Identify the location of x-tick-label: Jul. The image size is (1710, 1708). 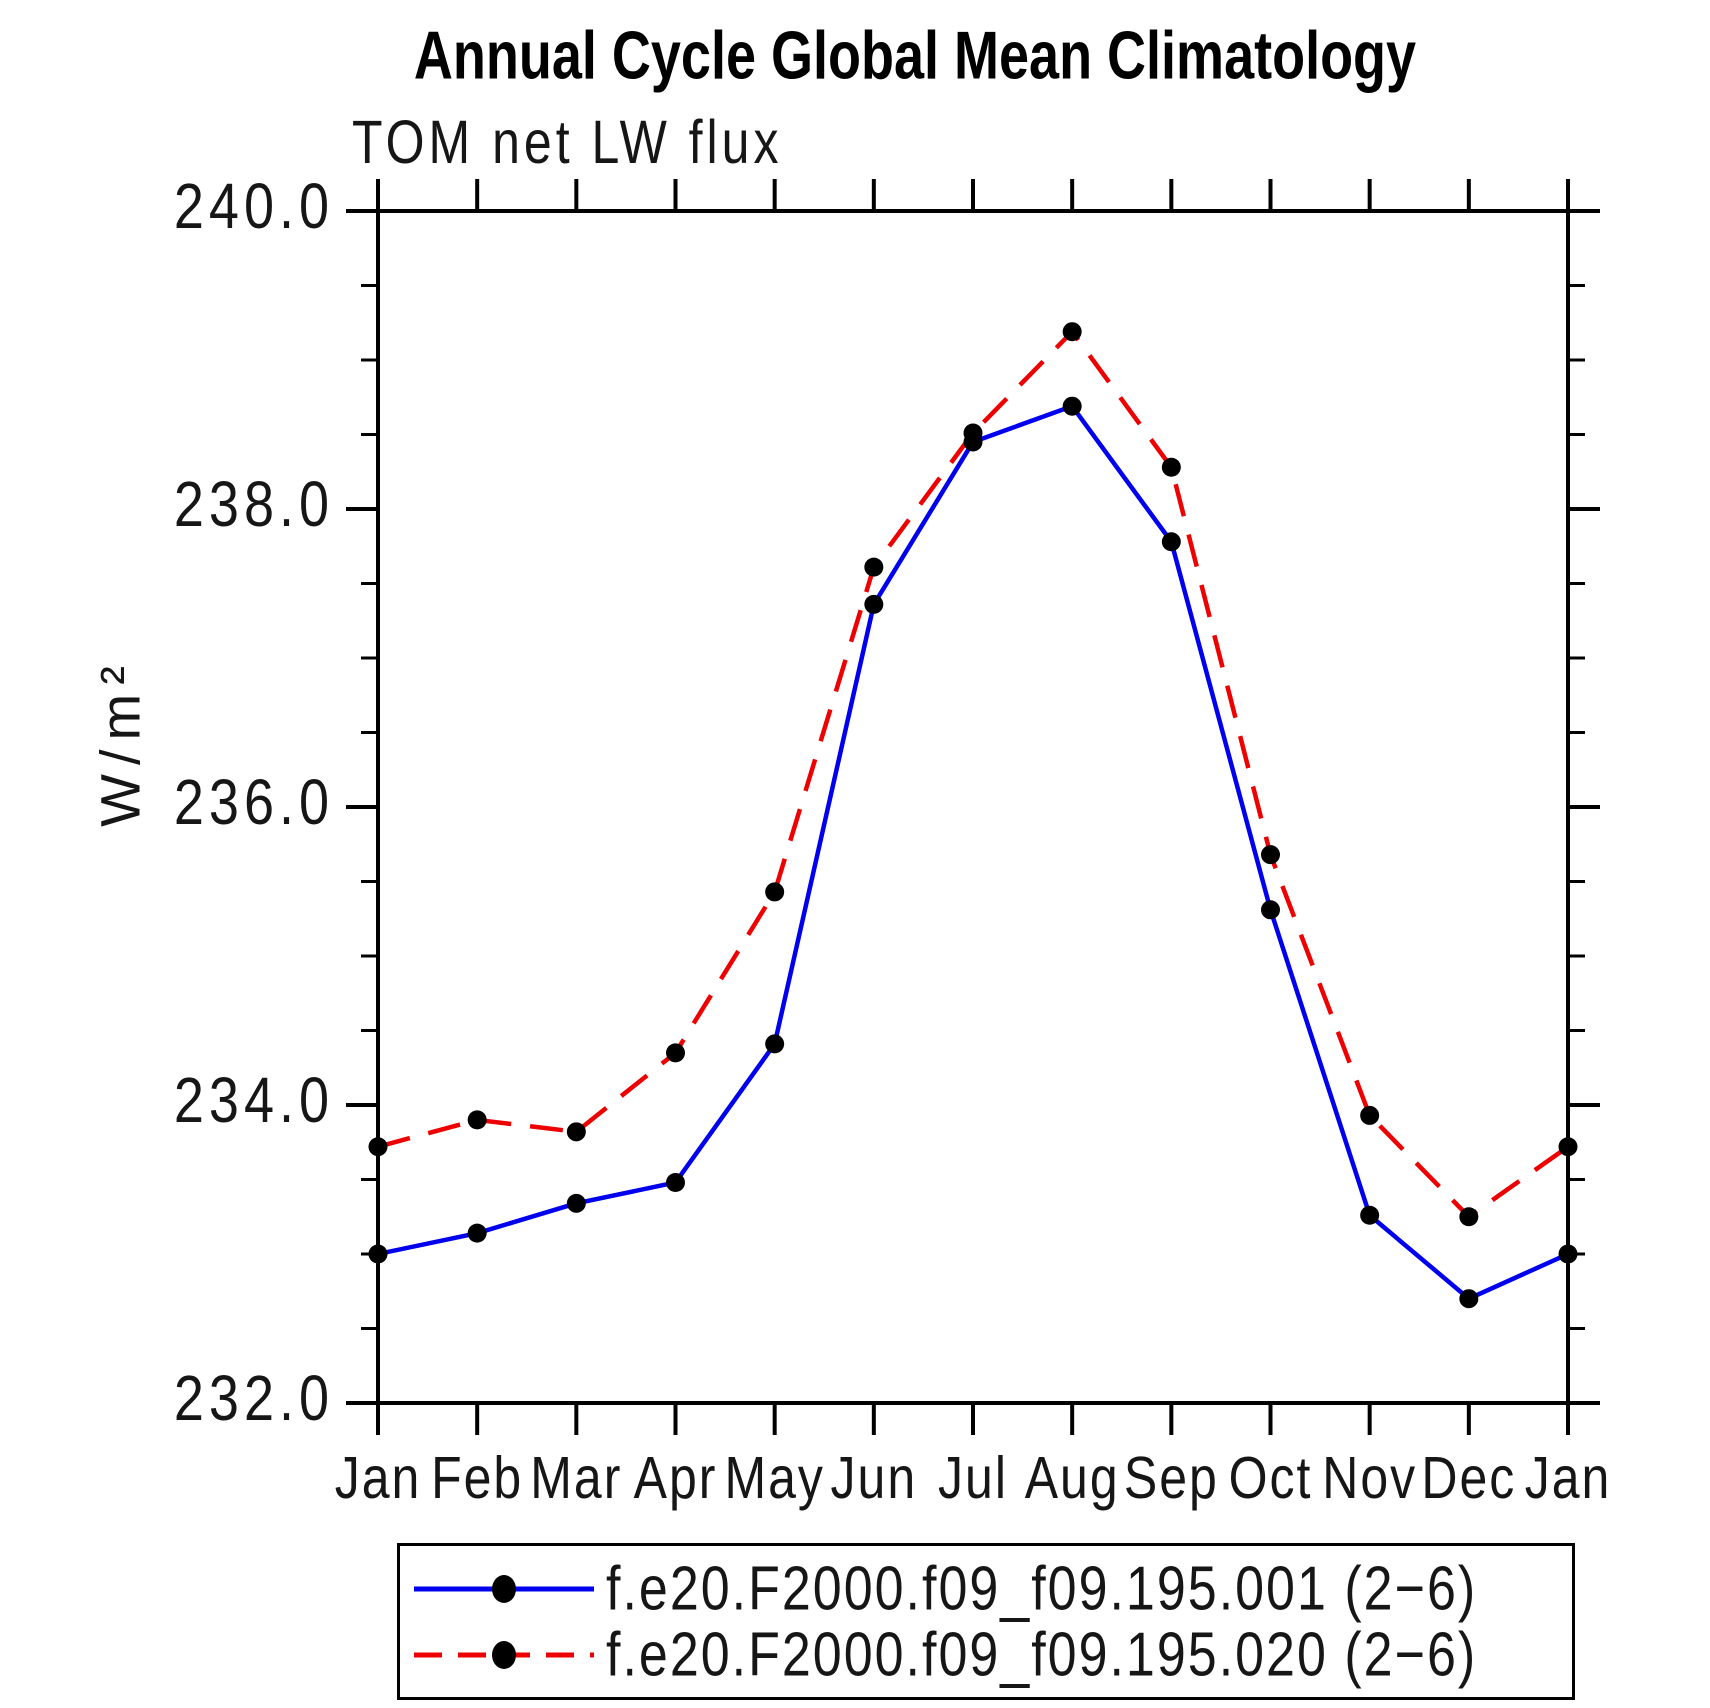
(973, 1477).